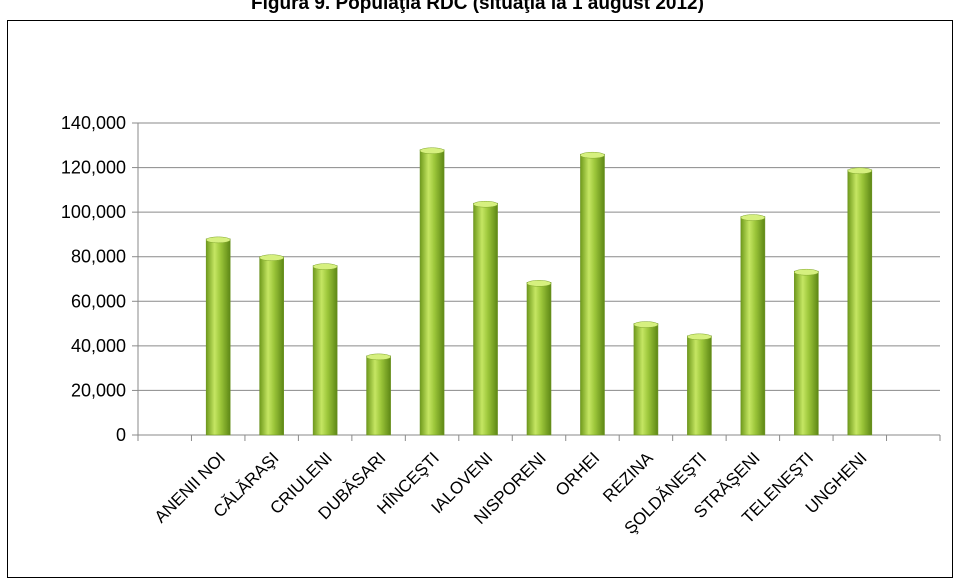 The image size is (955, 581). What do you see at coordinates (98, 257) in the screenshot?
I see `y-tick-label: 80,000` at bounding box center [98, 257].